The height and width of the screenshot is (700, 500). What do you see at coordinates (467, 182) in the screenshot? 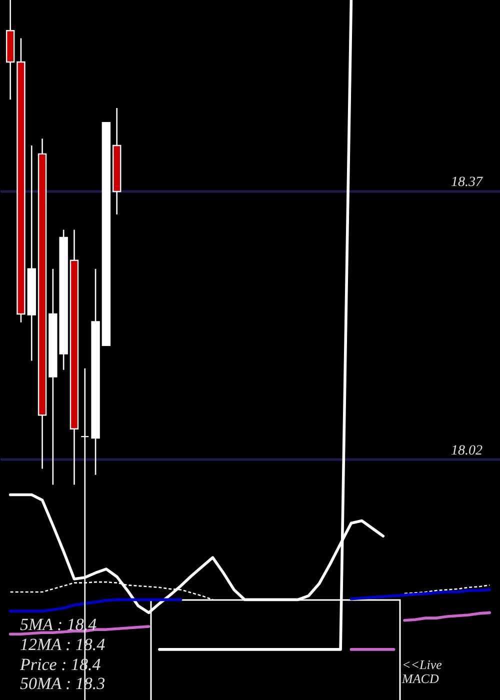
I see `y-tick-label: 18.37` at bounding box center [467, 182].